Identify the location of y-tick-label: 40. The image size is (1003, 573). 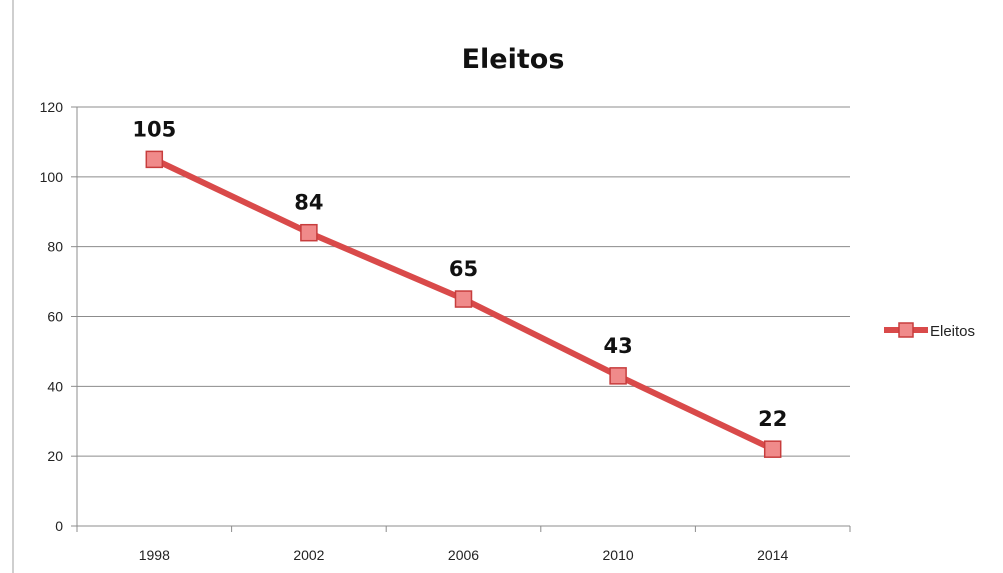
(55, 386).